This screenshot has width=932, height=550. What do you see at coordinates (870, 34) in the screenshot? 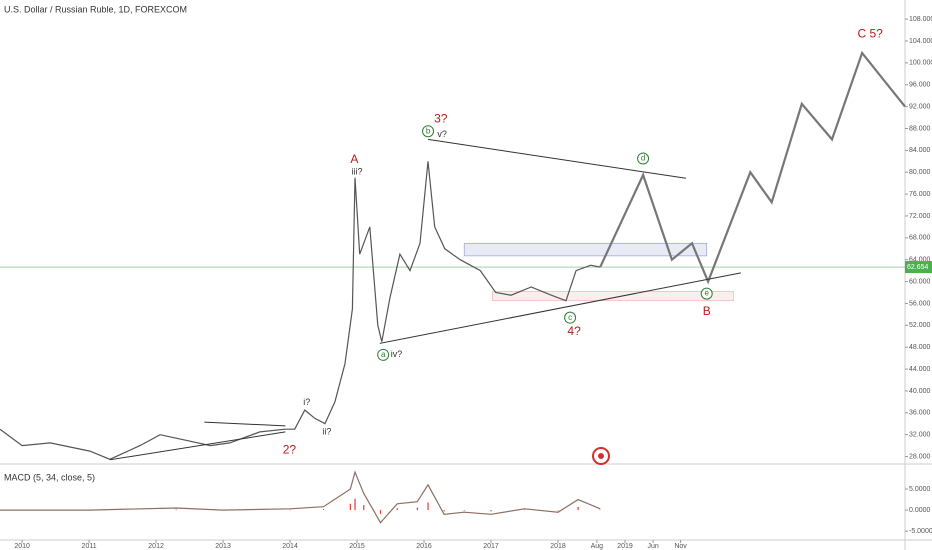
I see `wave-label: C 5?` at bounding box center [870, 34].